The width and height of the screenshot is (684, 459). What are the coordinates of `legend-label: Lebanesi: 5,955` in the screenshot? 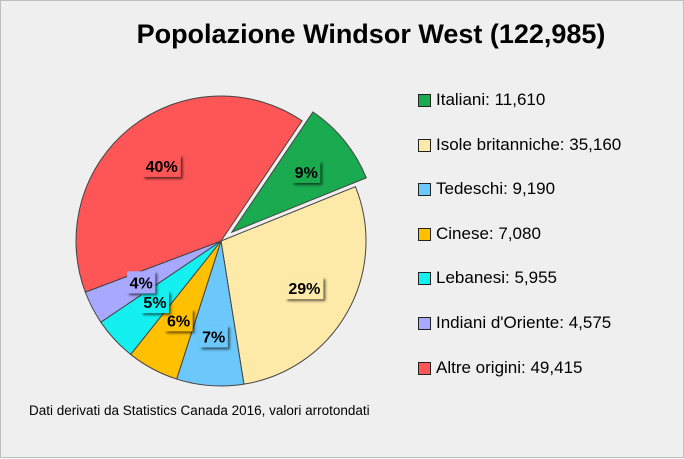 It's located at (496, 278).